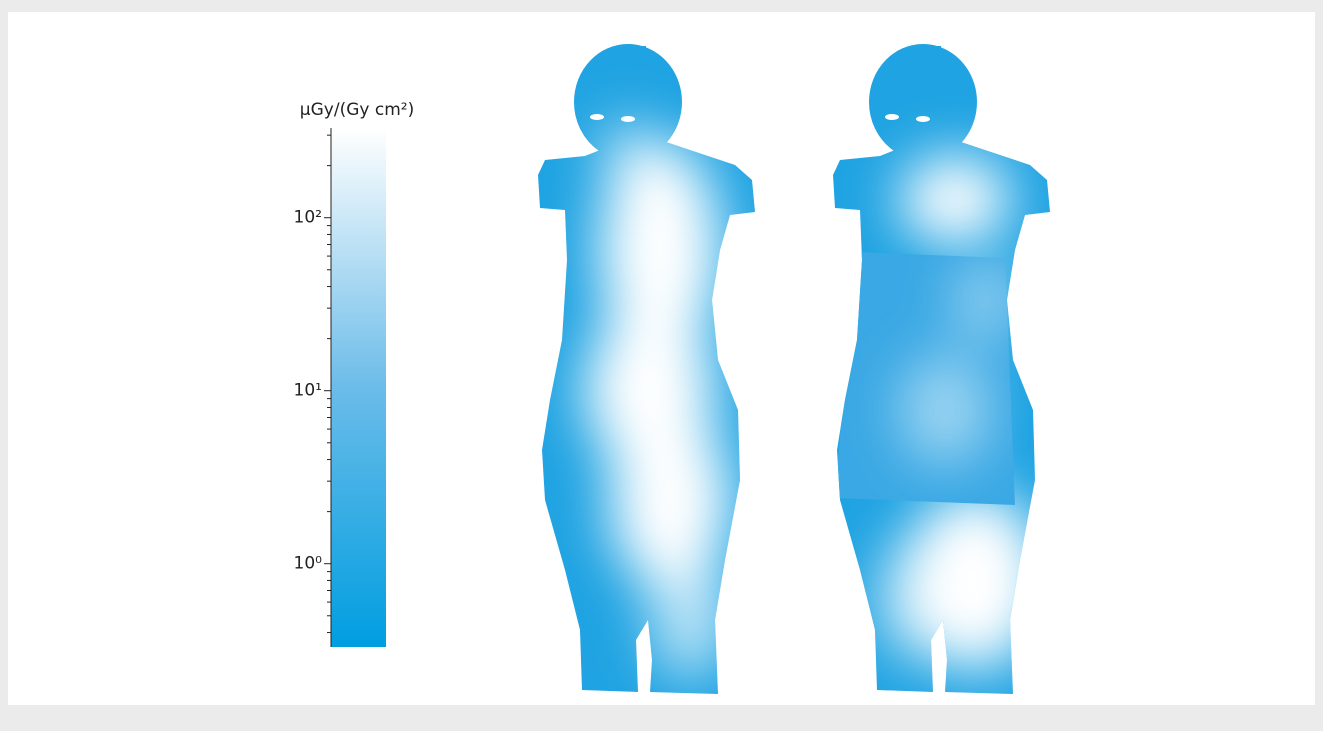  Describe the element at coordinates (308, 391) in the screenshot. I see `tick-label: 10¹` at that location.